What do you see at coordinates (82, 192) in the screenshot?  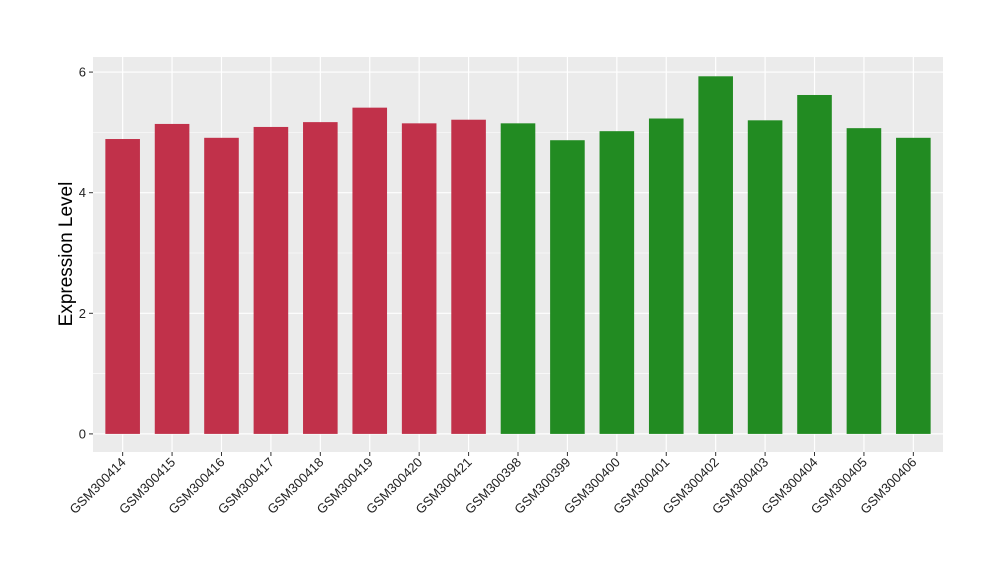 I see `y-tick-label: 4` at bounding box center [82, 192].